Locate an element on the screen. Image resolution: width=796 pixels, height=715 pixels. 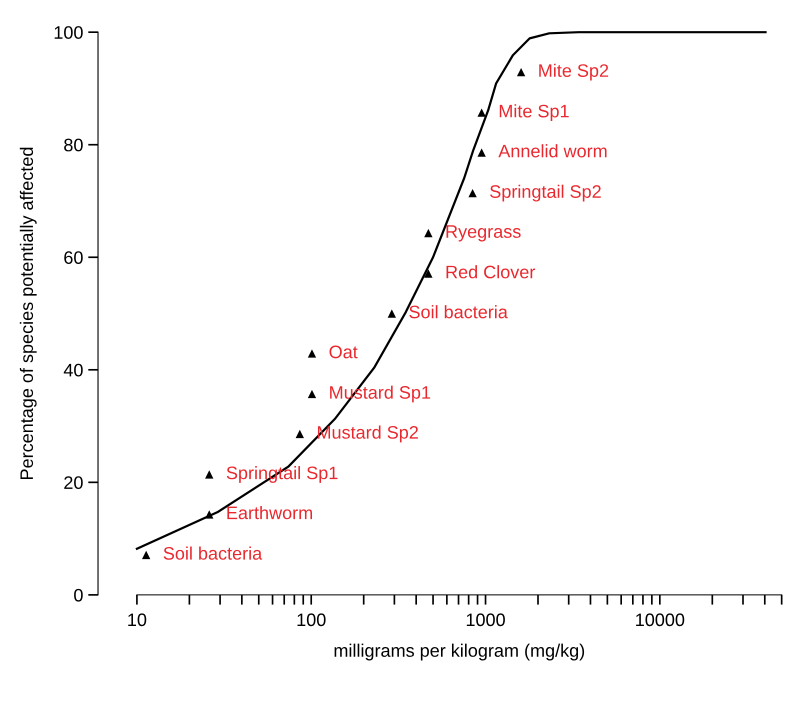
y-axis-title: Percentage of species potentially affected is located at coordinates (28, 313).